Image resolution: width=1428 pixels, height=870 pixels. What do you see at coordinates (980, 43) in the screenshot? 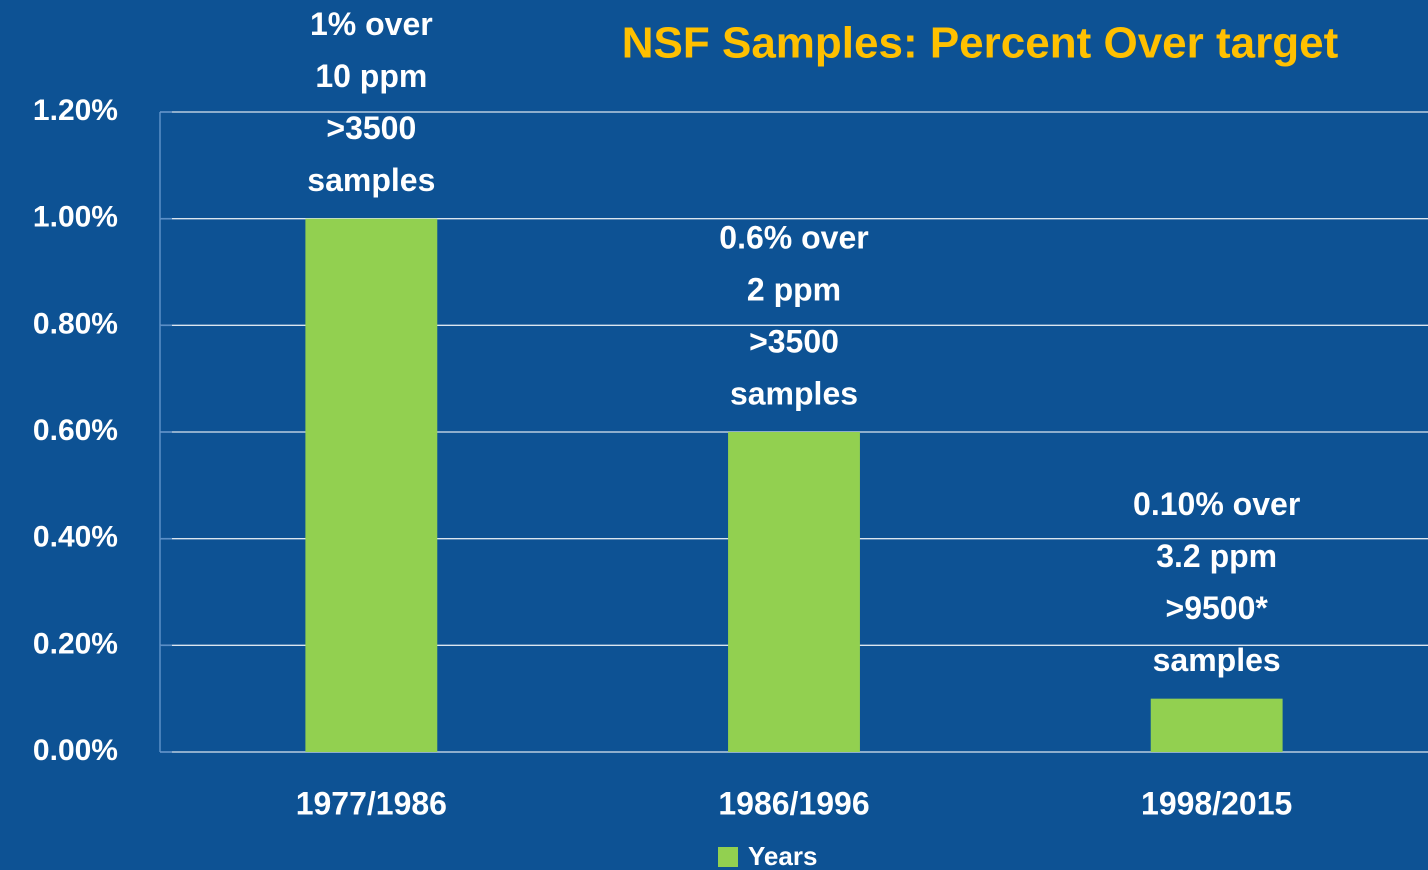
I see `chart-title: NSF Samples: Percent Over target` at bounding box center [980, 43].